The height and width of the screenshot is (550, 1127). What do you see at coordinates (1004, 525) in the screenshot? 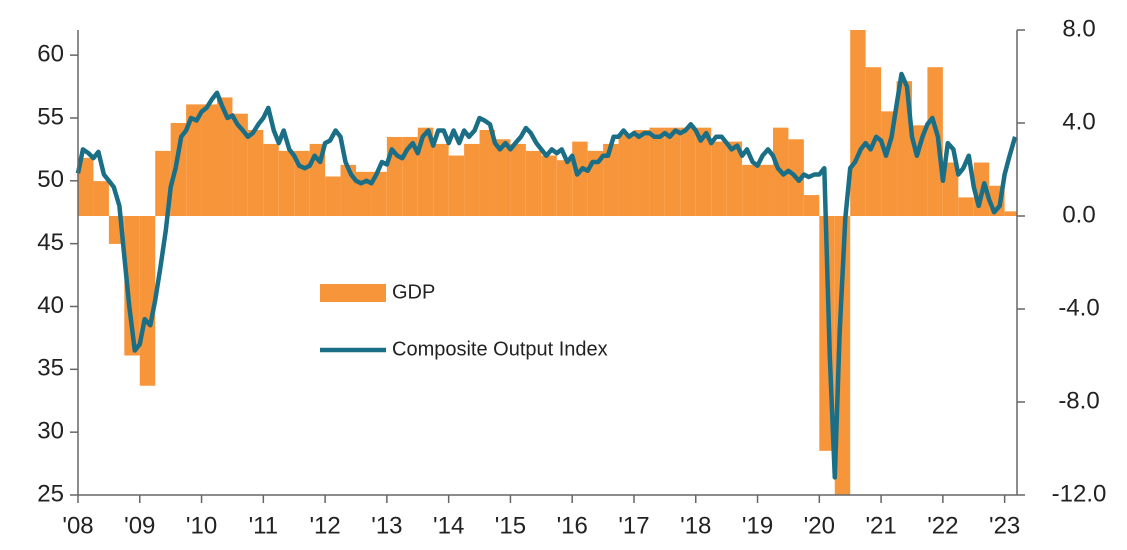
I see `x-tick-label: '23` at bounding box center [1004, 525].